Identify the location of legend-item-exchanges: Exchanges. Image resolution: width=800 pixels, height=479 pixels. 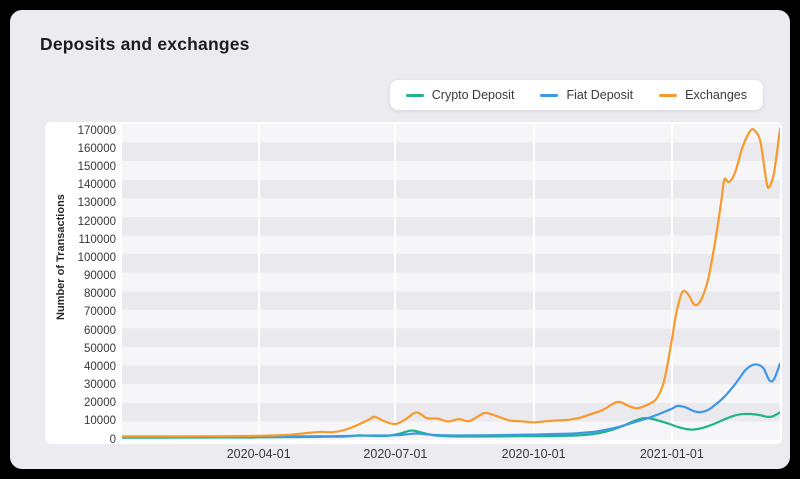
(703, 95).